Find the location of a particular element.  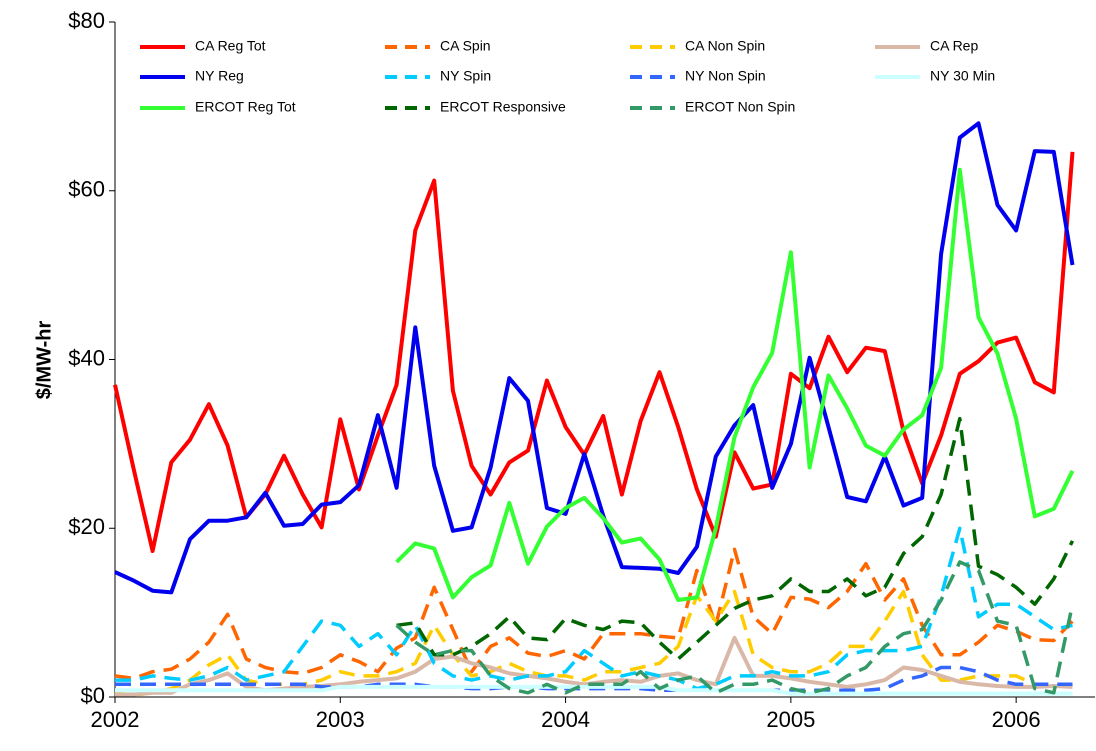

y-axis-label: $/MW-hr is located at coordinates (44, 360).